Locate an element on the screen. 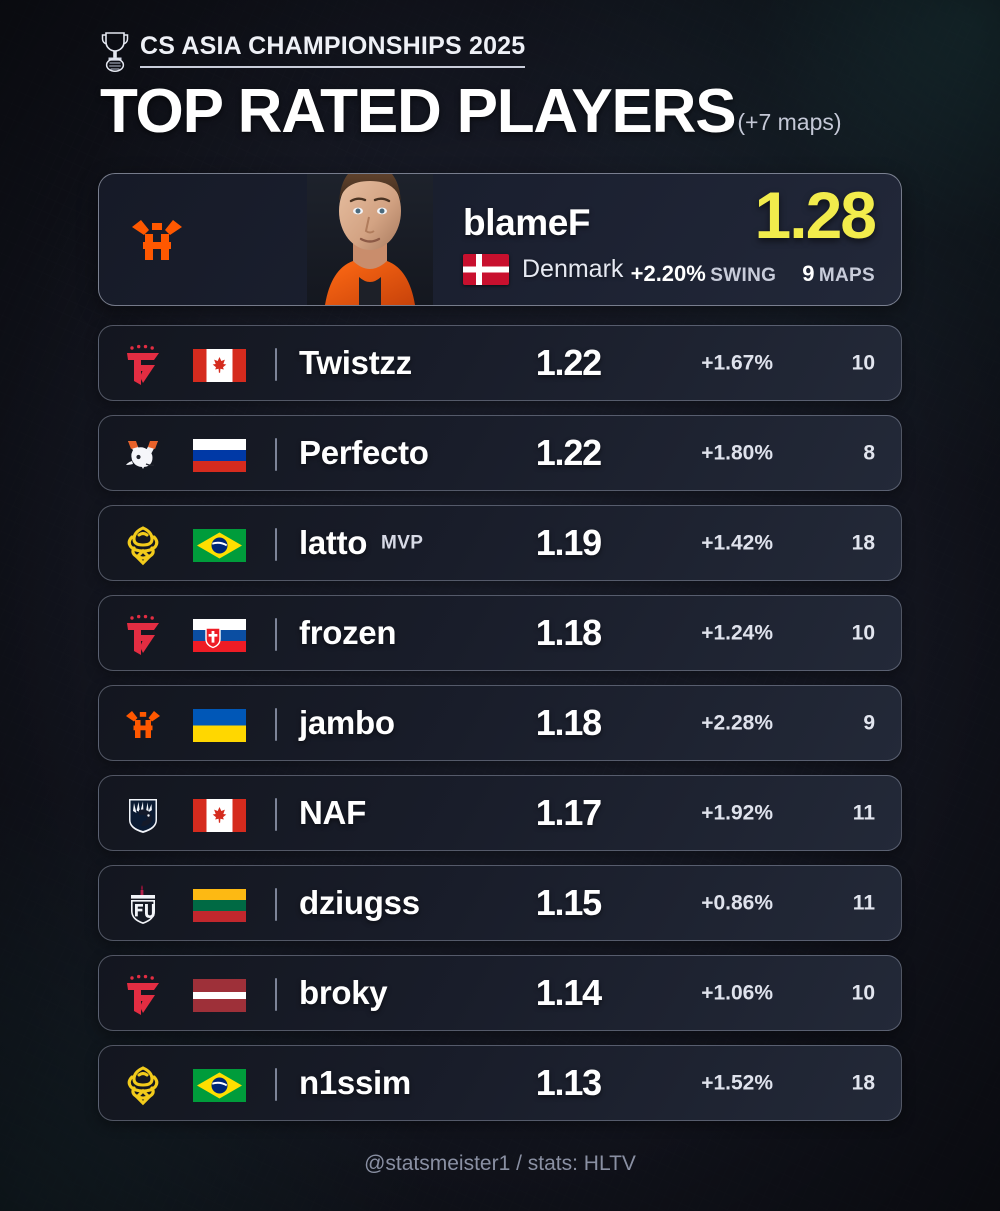 The height and width of the screenshot is (1211, 1000). flyquest-logo-icon is located at coordinates (143, 904).